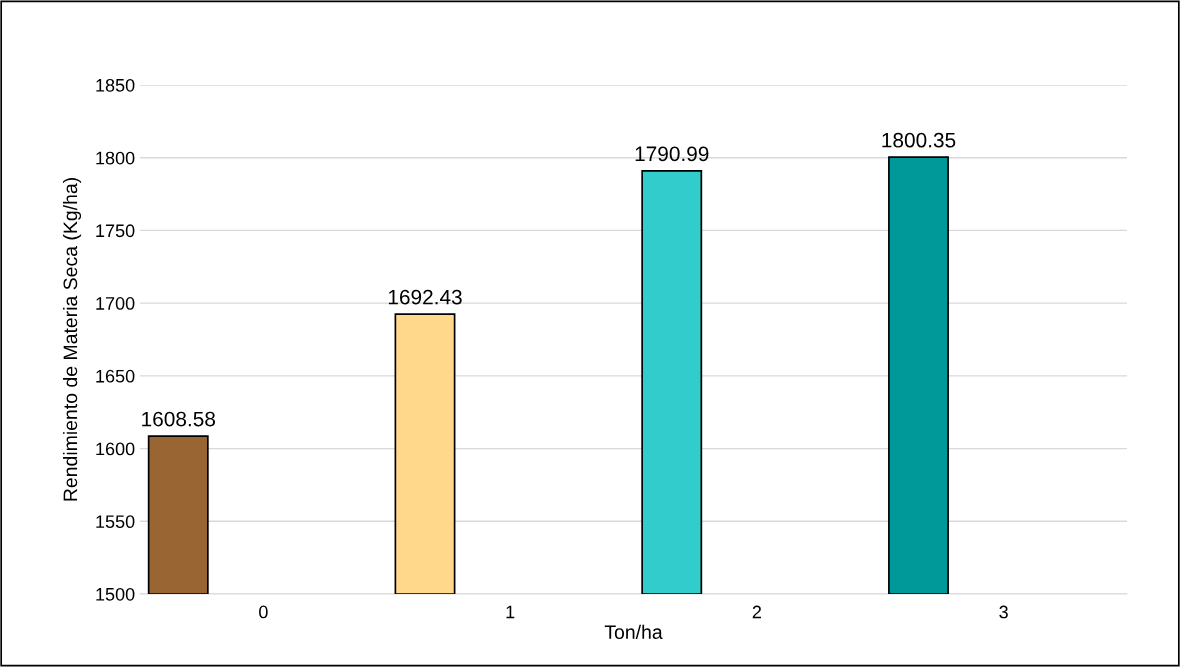  Describe the element at coordinates (115, 85) in the screenshot. I see `y-tick-label: 1850` at that location.